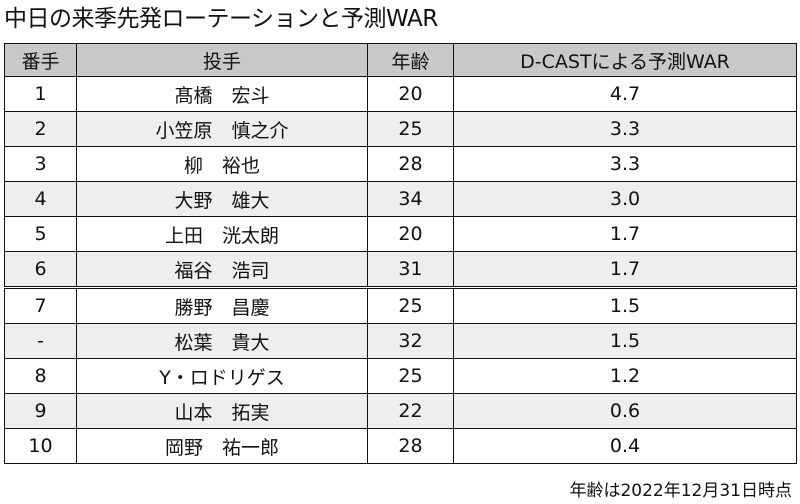 The width and height of the screenshot is (800, 504). I want to click on pitcher-cell: 山本 拓実, so click(222, 411).